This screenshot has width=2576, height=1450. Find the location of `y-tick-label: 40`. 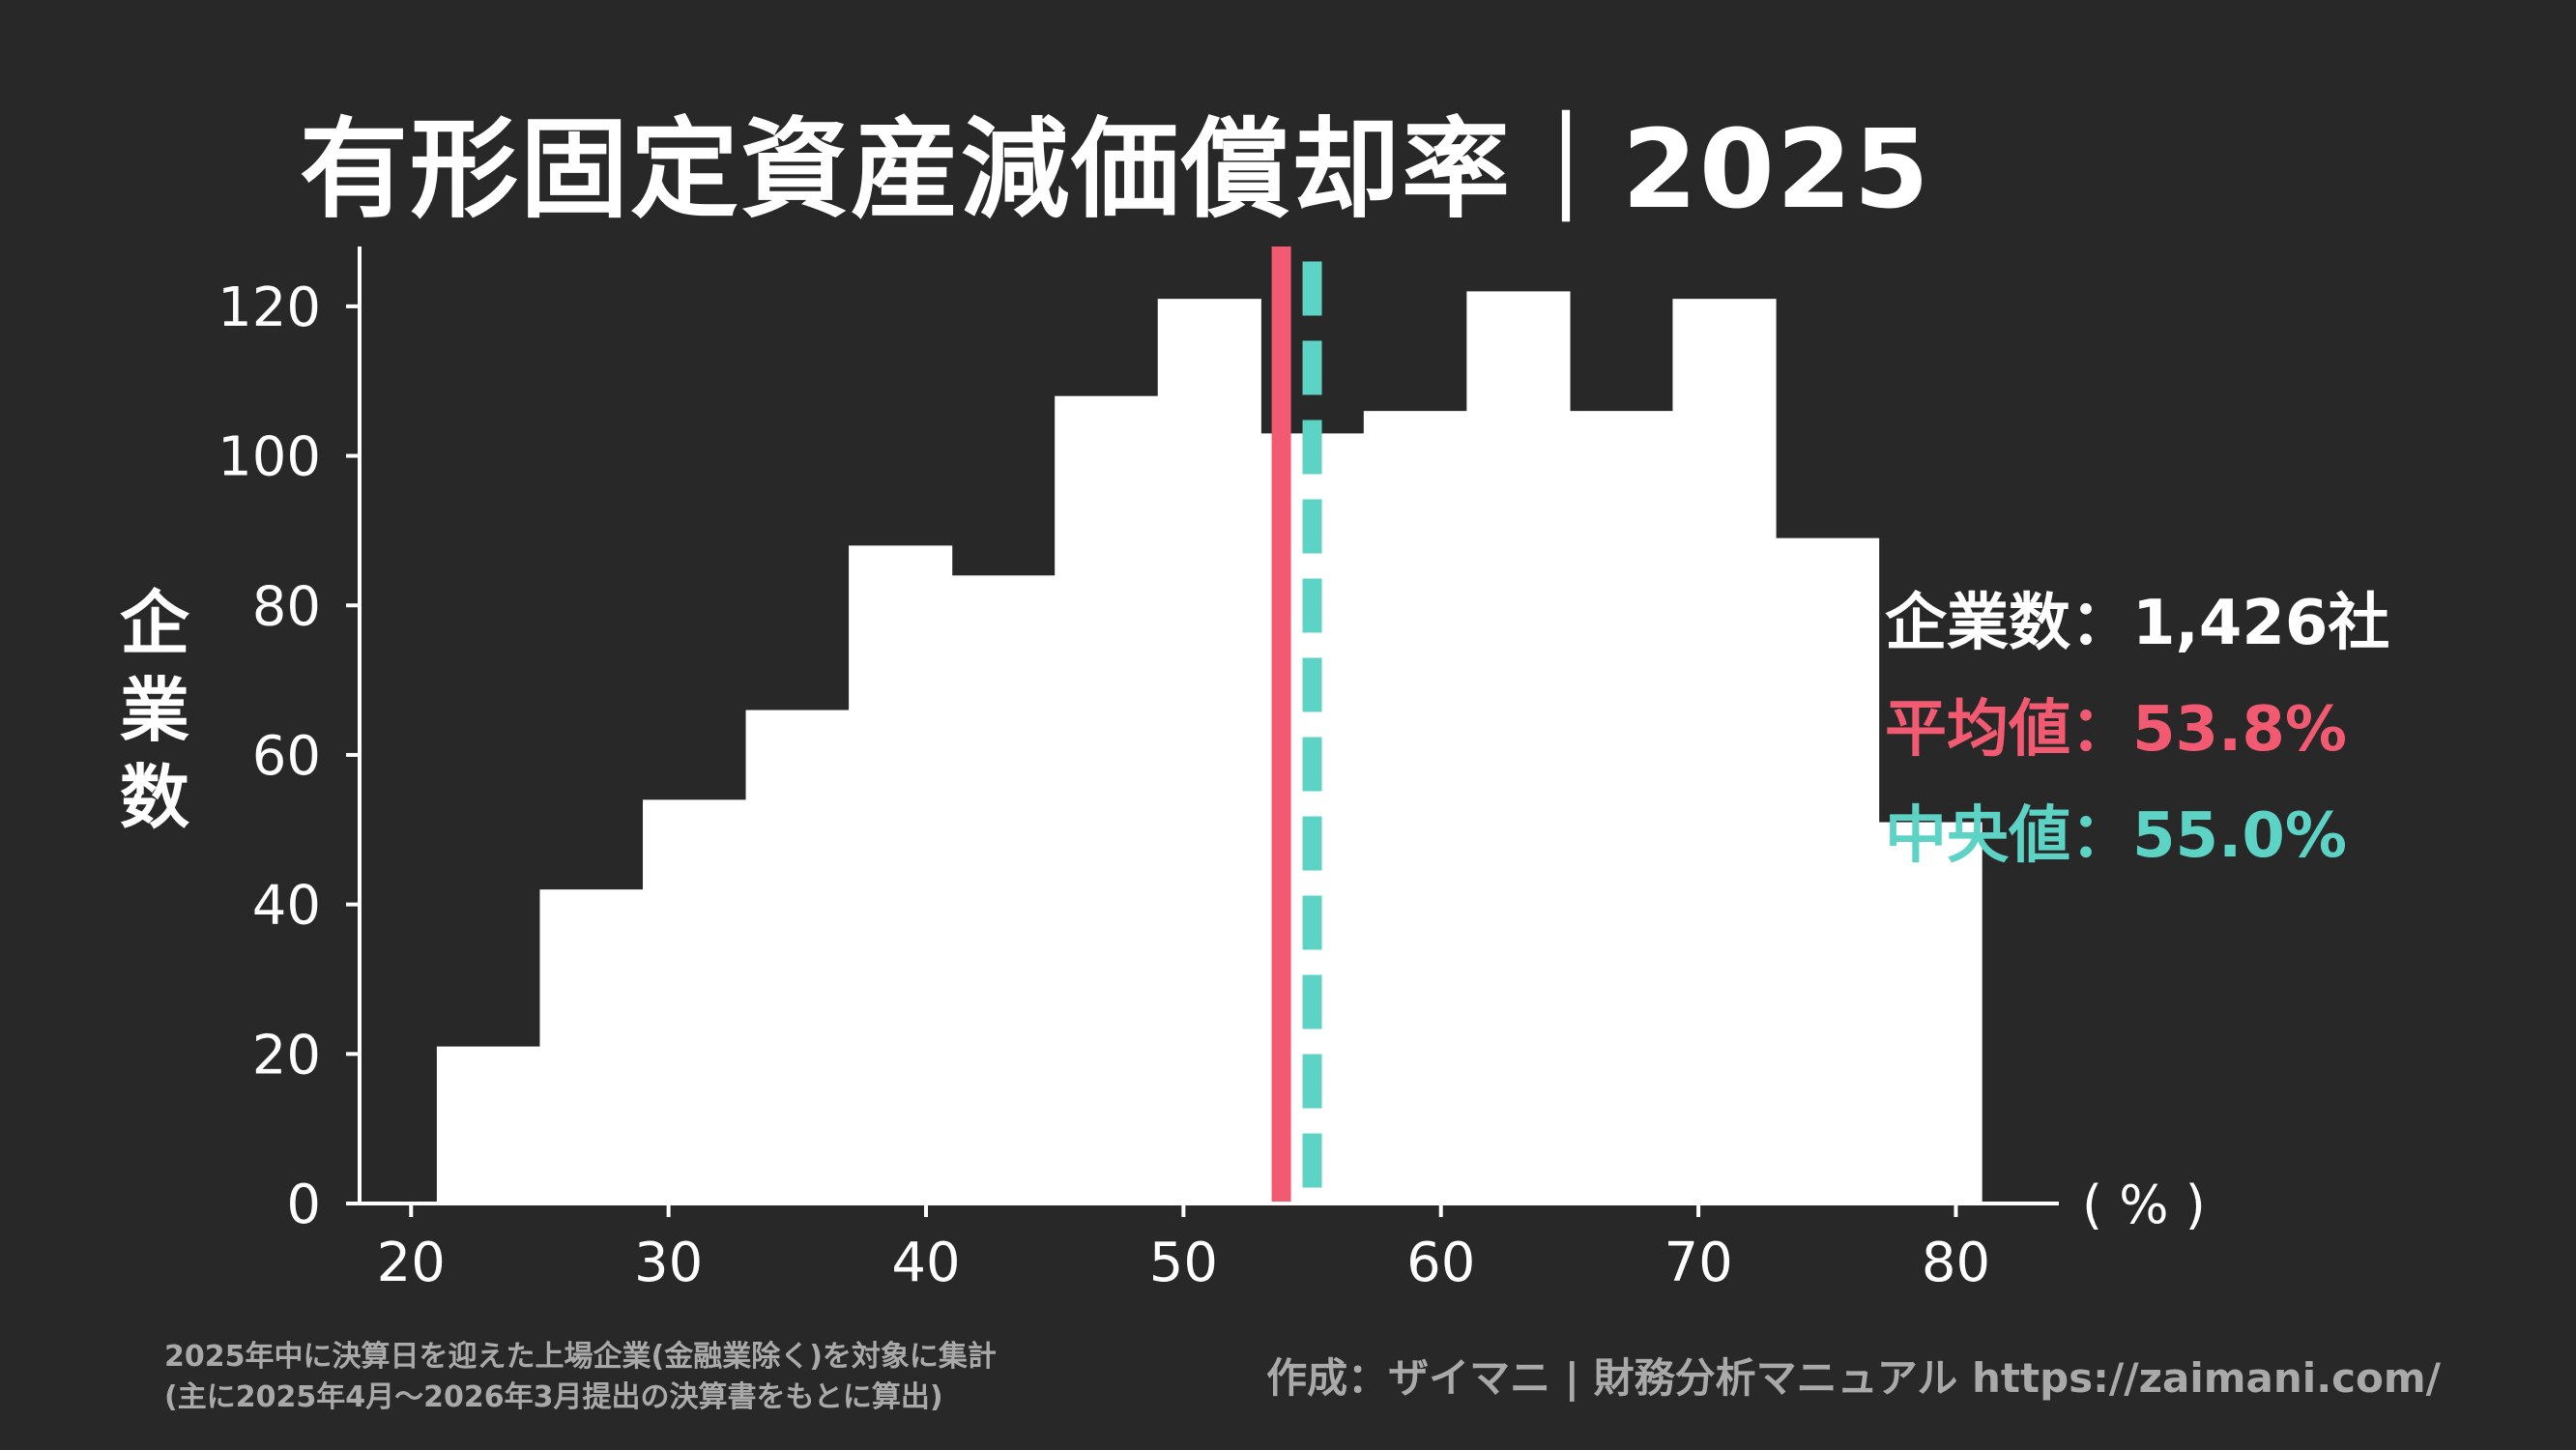

y-tick-label: 40 is located at coordinates (286, 907).